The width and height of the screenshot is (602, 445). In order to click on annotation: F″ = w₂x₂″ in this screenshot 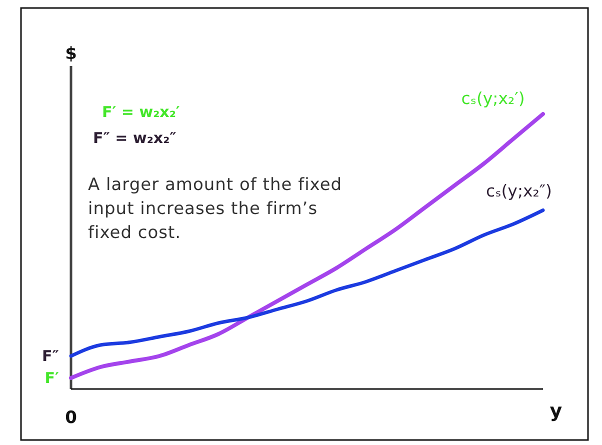, I will do `click(135, 138)`.